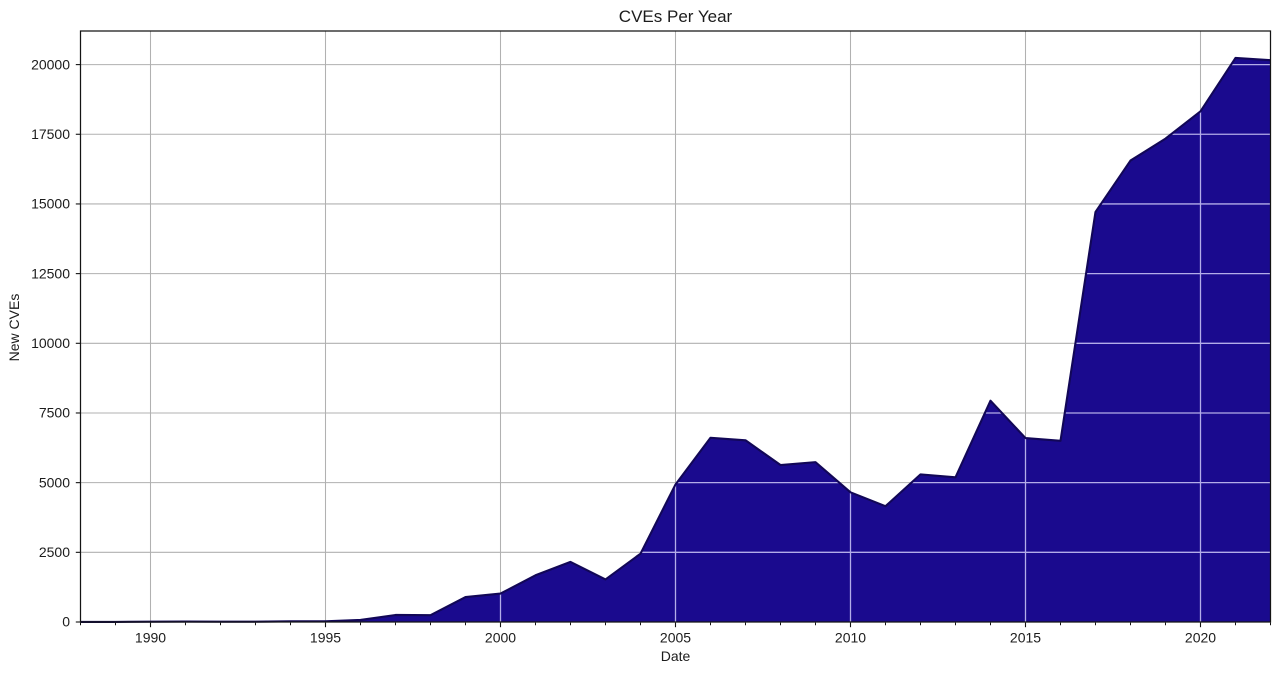 This screenshot has height=673, width=1280. Describe the element at coordinates (50, 134) in the screenshot. I see `svg-text: 17500` at that location.